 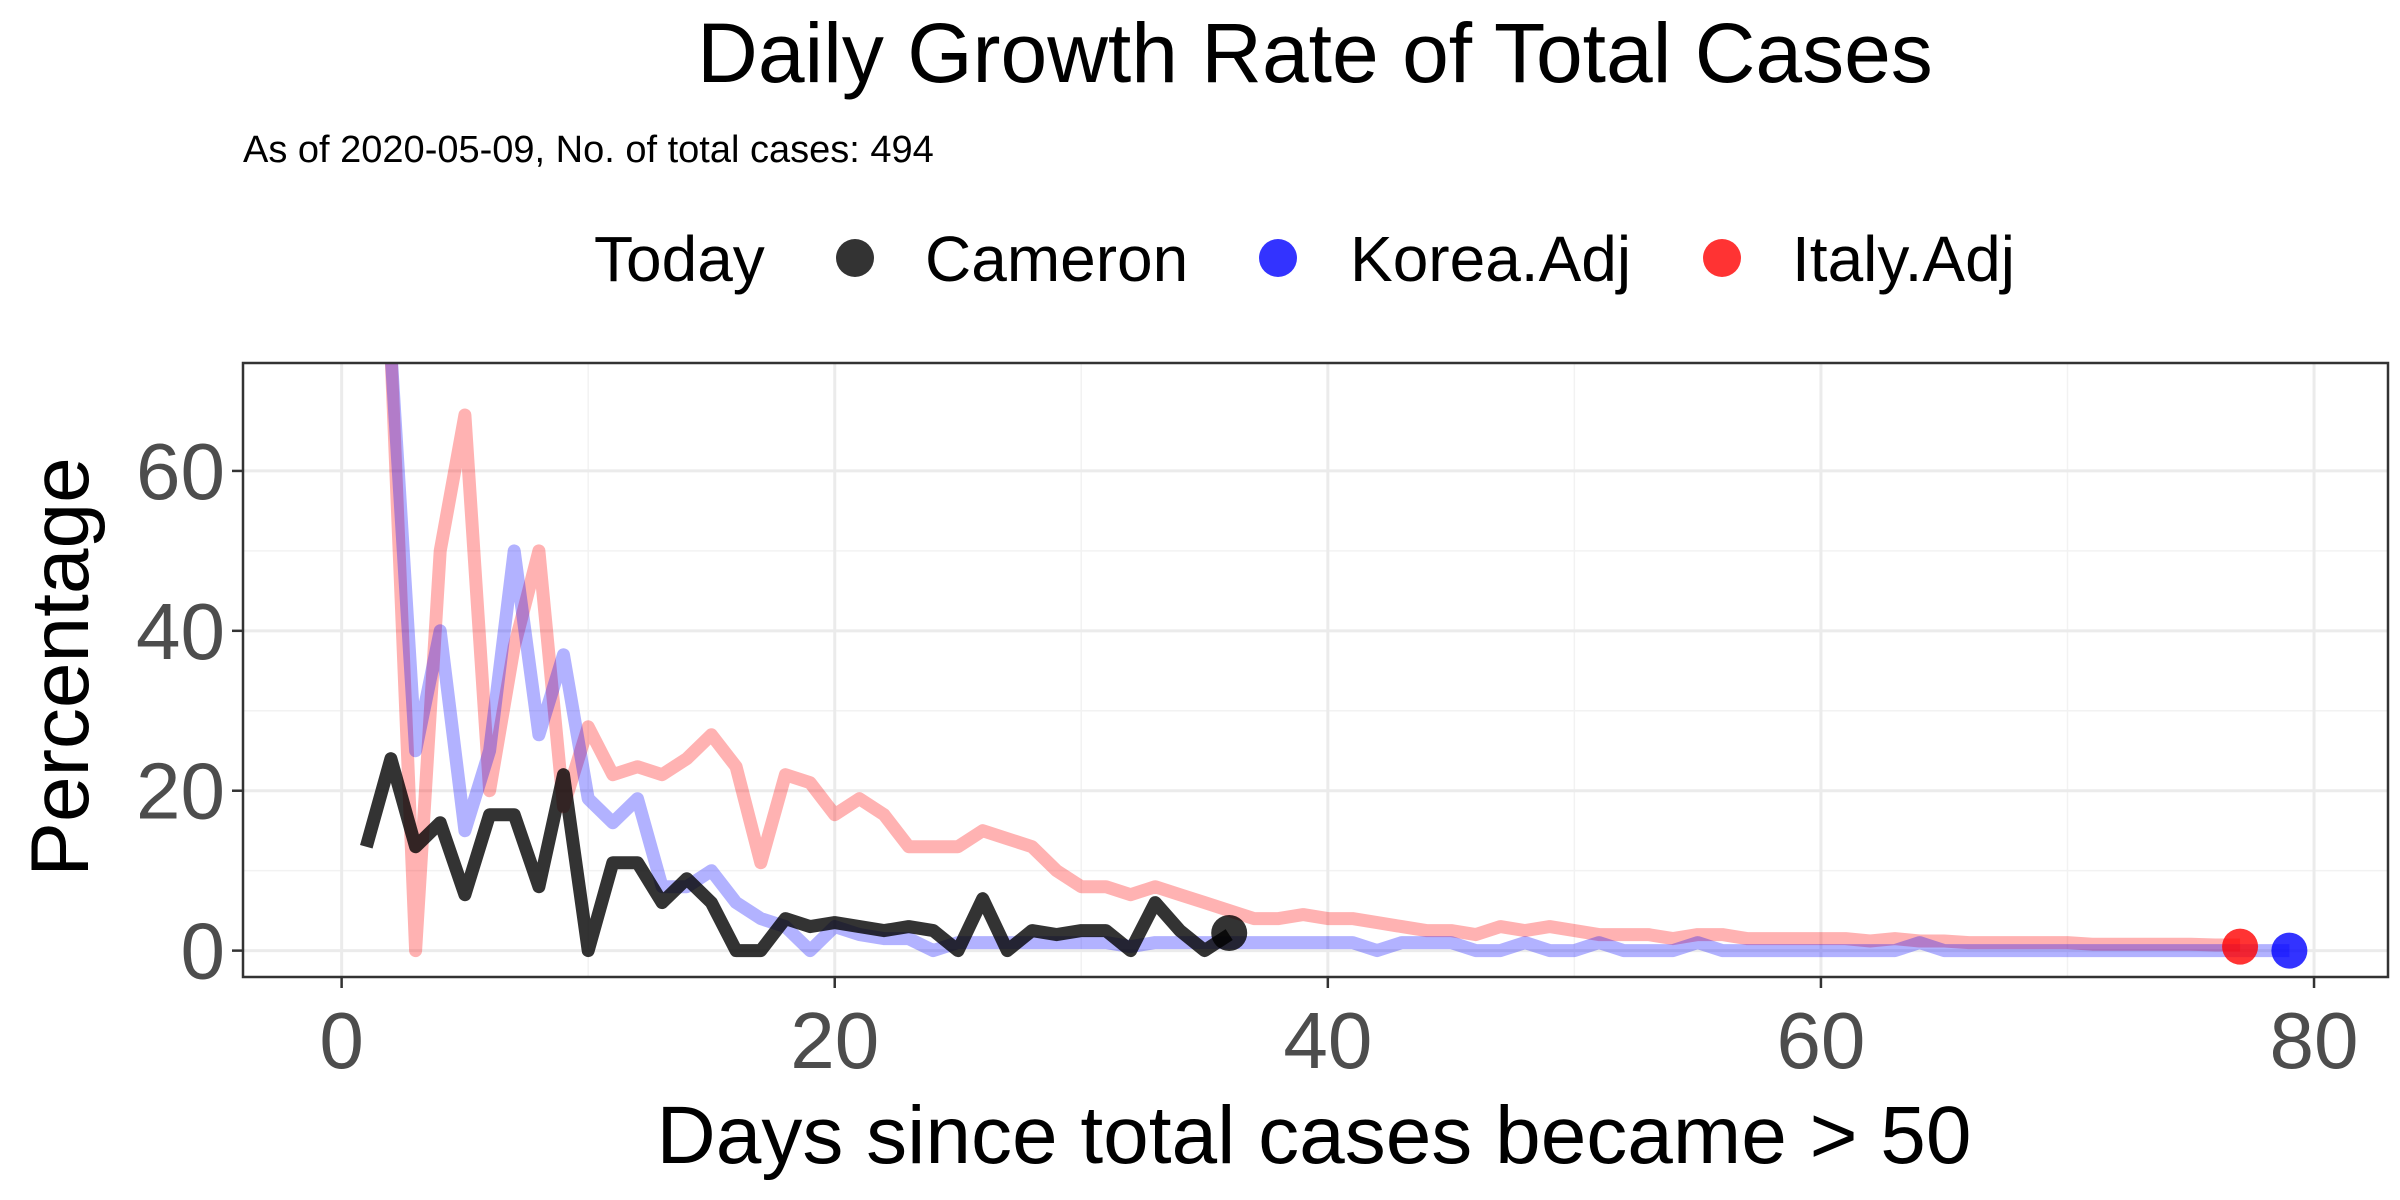 What do you see at coordinates (1315, 53) in the screenshot?
I see `chart-title: Daily Growth Rate of Total Cases` at bounding box center [1315, 53].